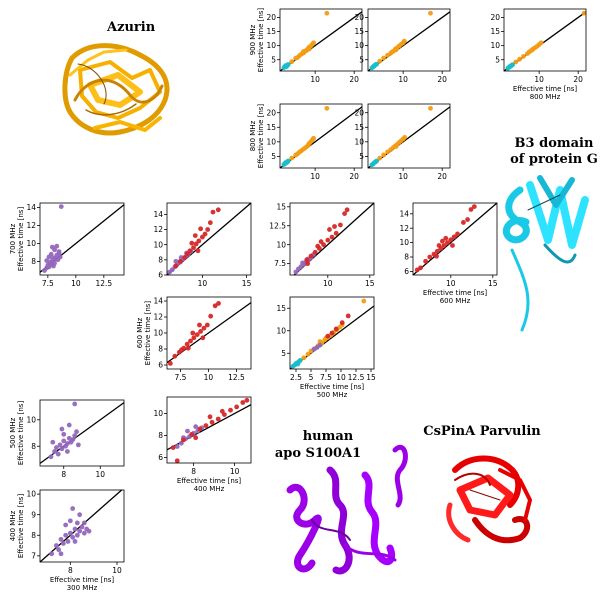 This screenshot has height=600, width=600. I want to click on y-axis-field-label: 700 MHz, so click(13, 238).